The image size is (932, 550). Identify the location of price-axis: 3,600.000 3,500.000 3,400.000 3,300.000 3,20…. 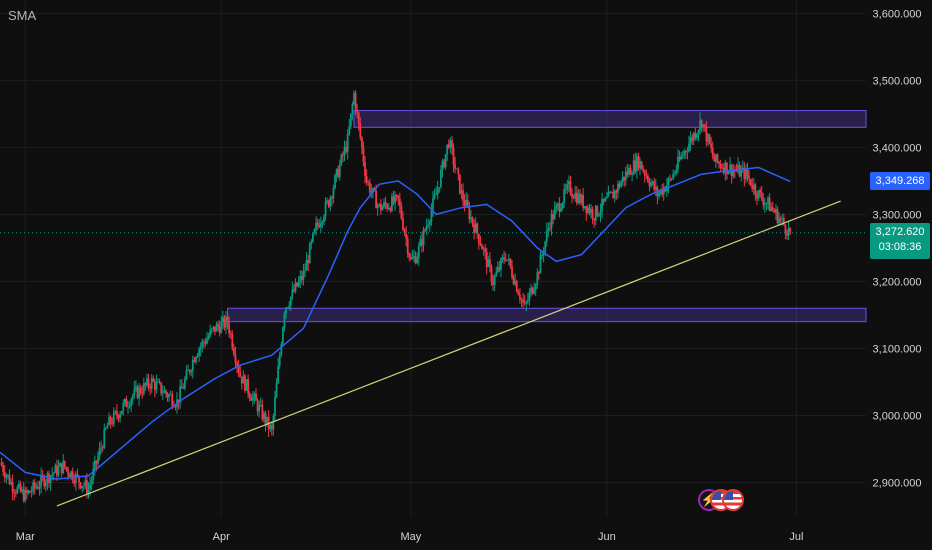
(897, 248).